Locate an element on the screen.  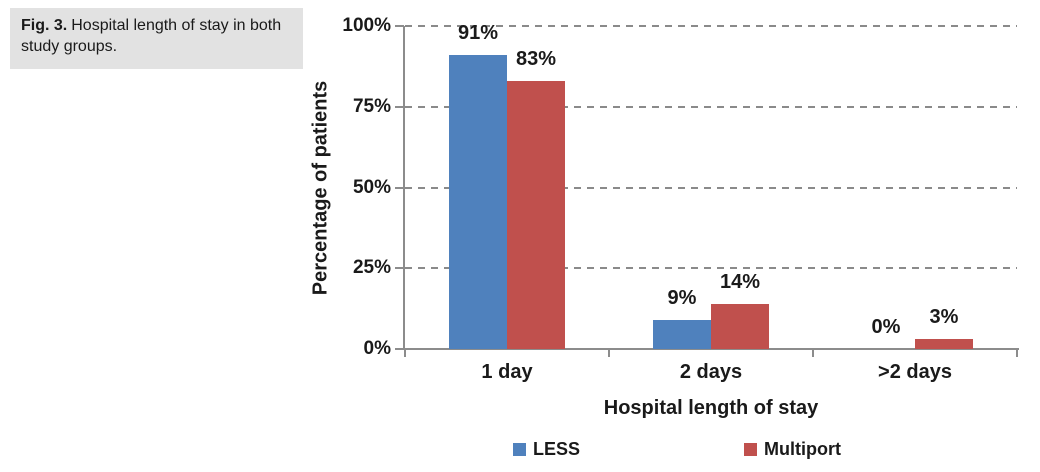
y-tick-label-2: 50% is located at coordinates (371, 187).